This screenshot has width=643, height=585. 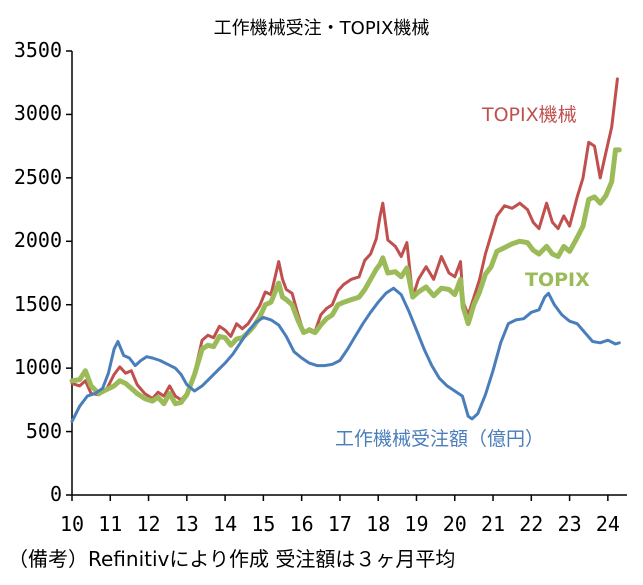 I want to click on label-topix: TOPIX, so click(x=557, y=280).